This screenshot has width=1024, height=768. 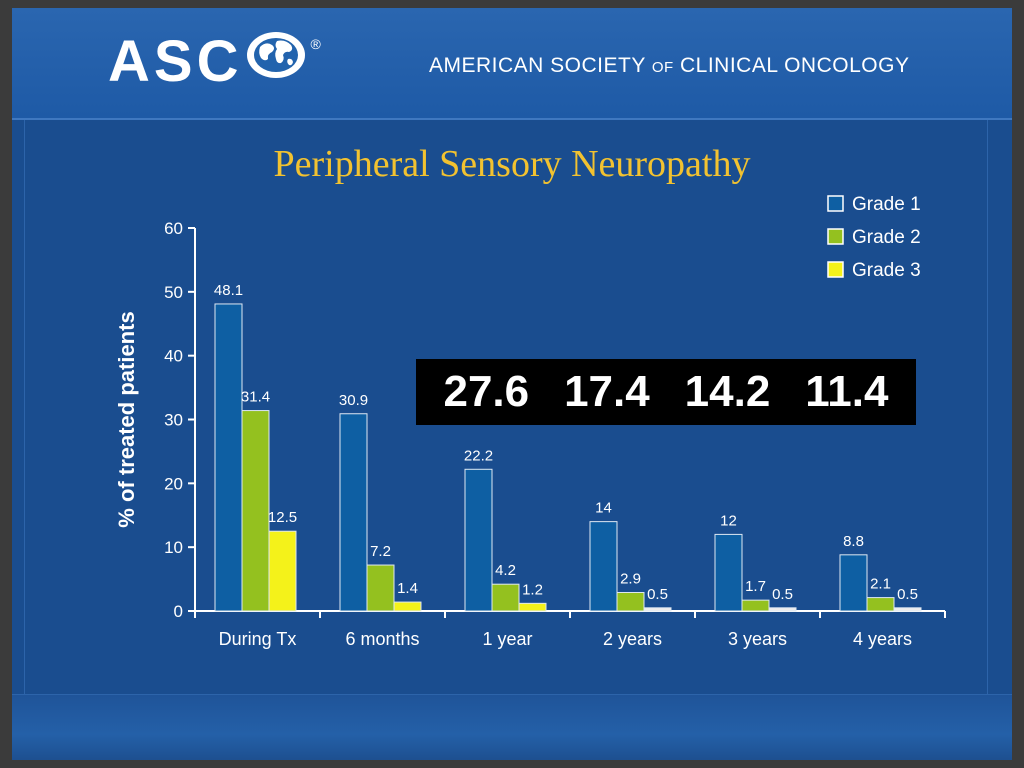 I want to click on y-tick-label: 60, so click(x=173, y=228).